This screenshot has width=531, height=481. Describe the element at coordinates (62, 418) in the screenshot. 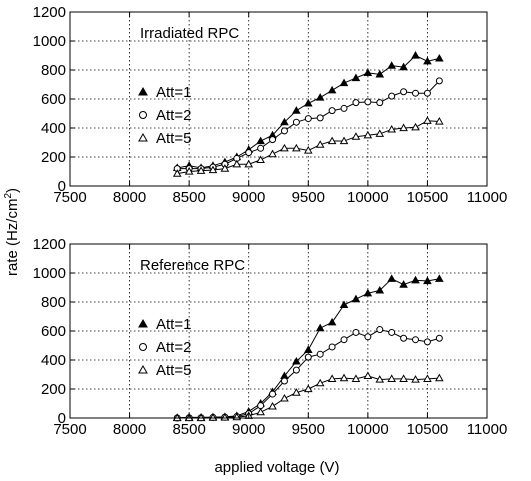

I see `y-tick-label: 0` at that location.